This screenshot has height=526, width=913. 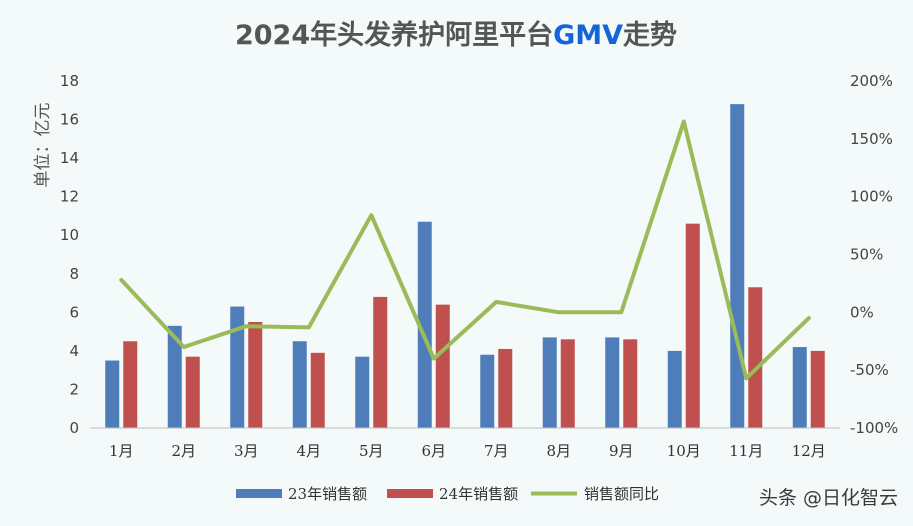 What do you see at coordinates (496, 451) in the screenshot?
I see `x-tick-label: 7月` at bounding box center [496, 451].